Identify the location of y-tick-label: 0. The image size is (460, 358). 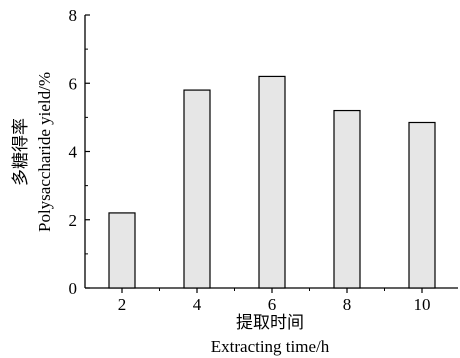
(73, 288).